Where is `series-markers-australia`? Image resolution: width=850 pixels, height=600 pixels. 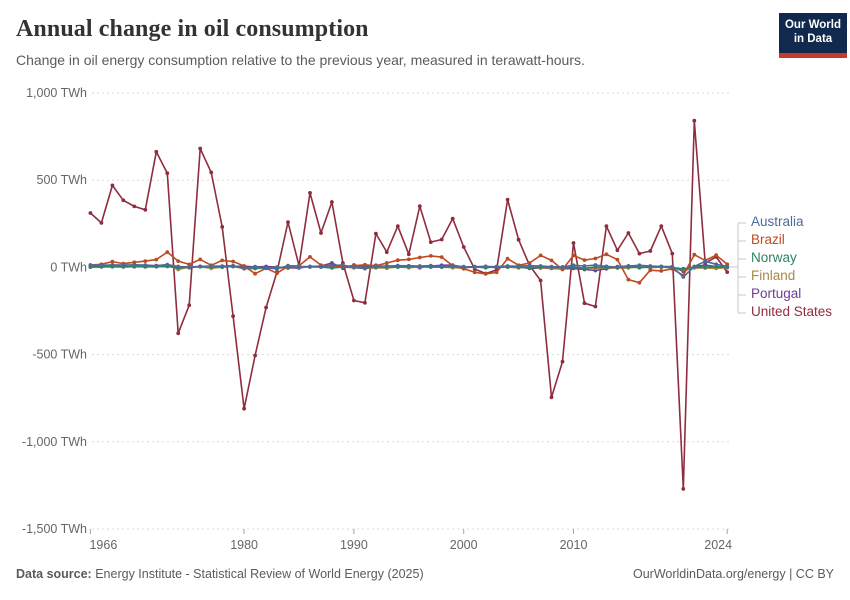
series-markers-australia is located at coordinates (409, 269).